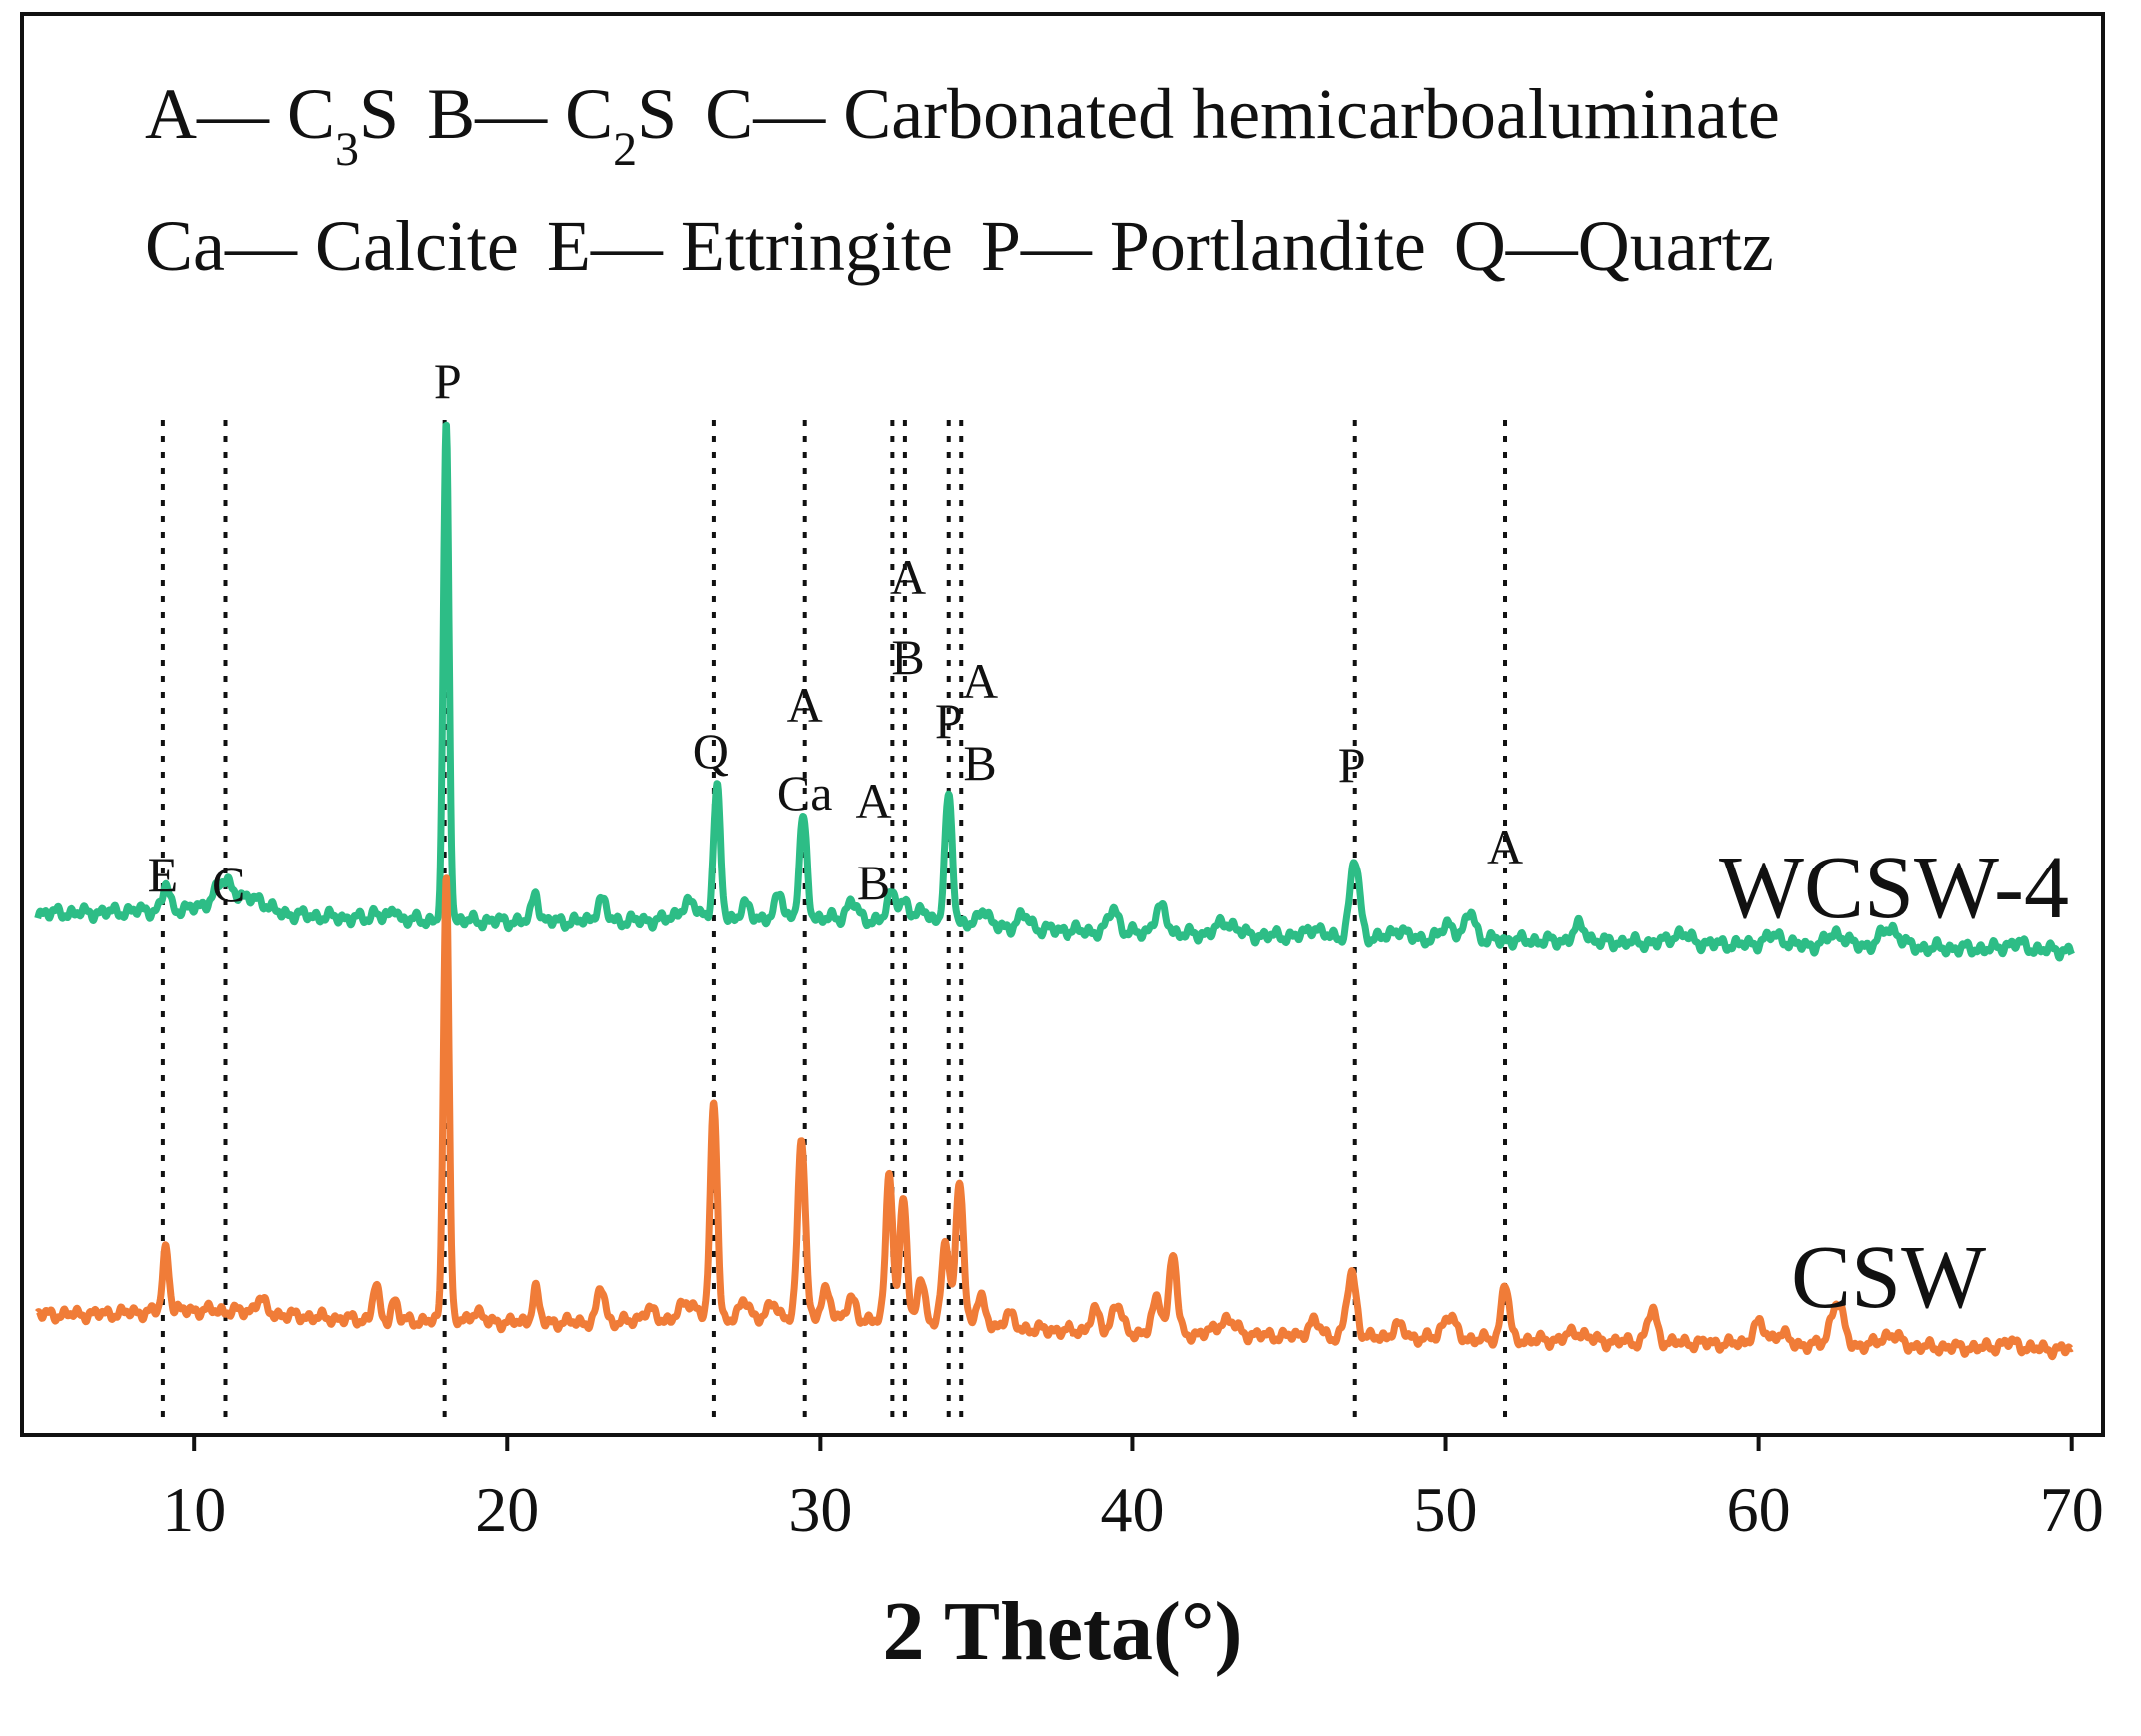 The width and height of the screenshot is (2141, 1736). What do you see at coordinates (1894, 888) in the screenshot?
I see `series-label-wcsw4: WCSW-4` at bounding box center [1894, 888].